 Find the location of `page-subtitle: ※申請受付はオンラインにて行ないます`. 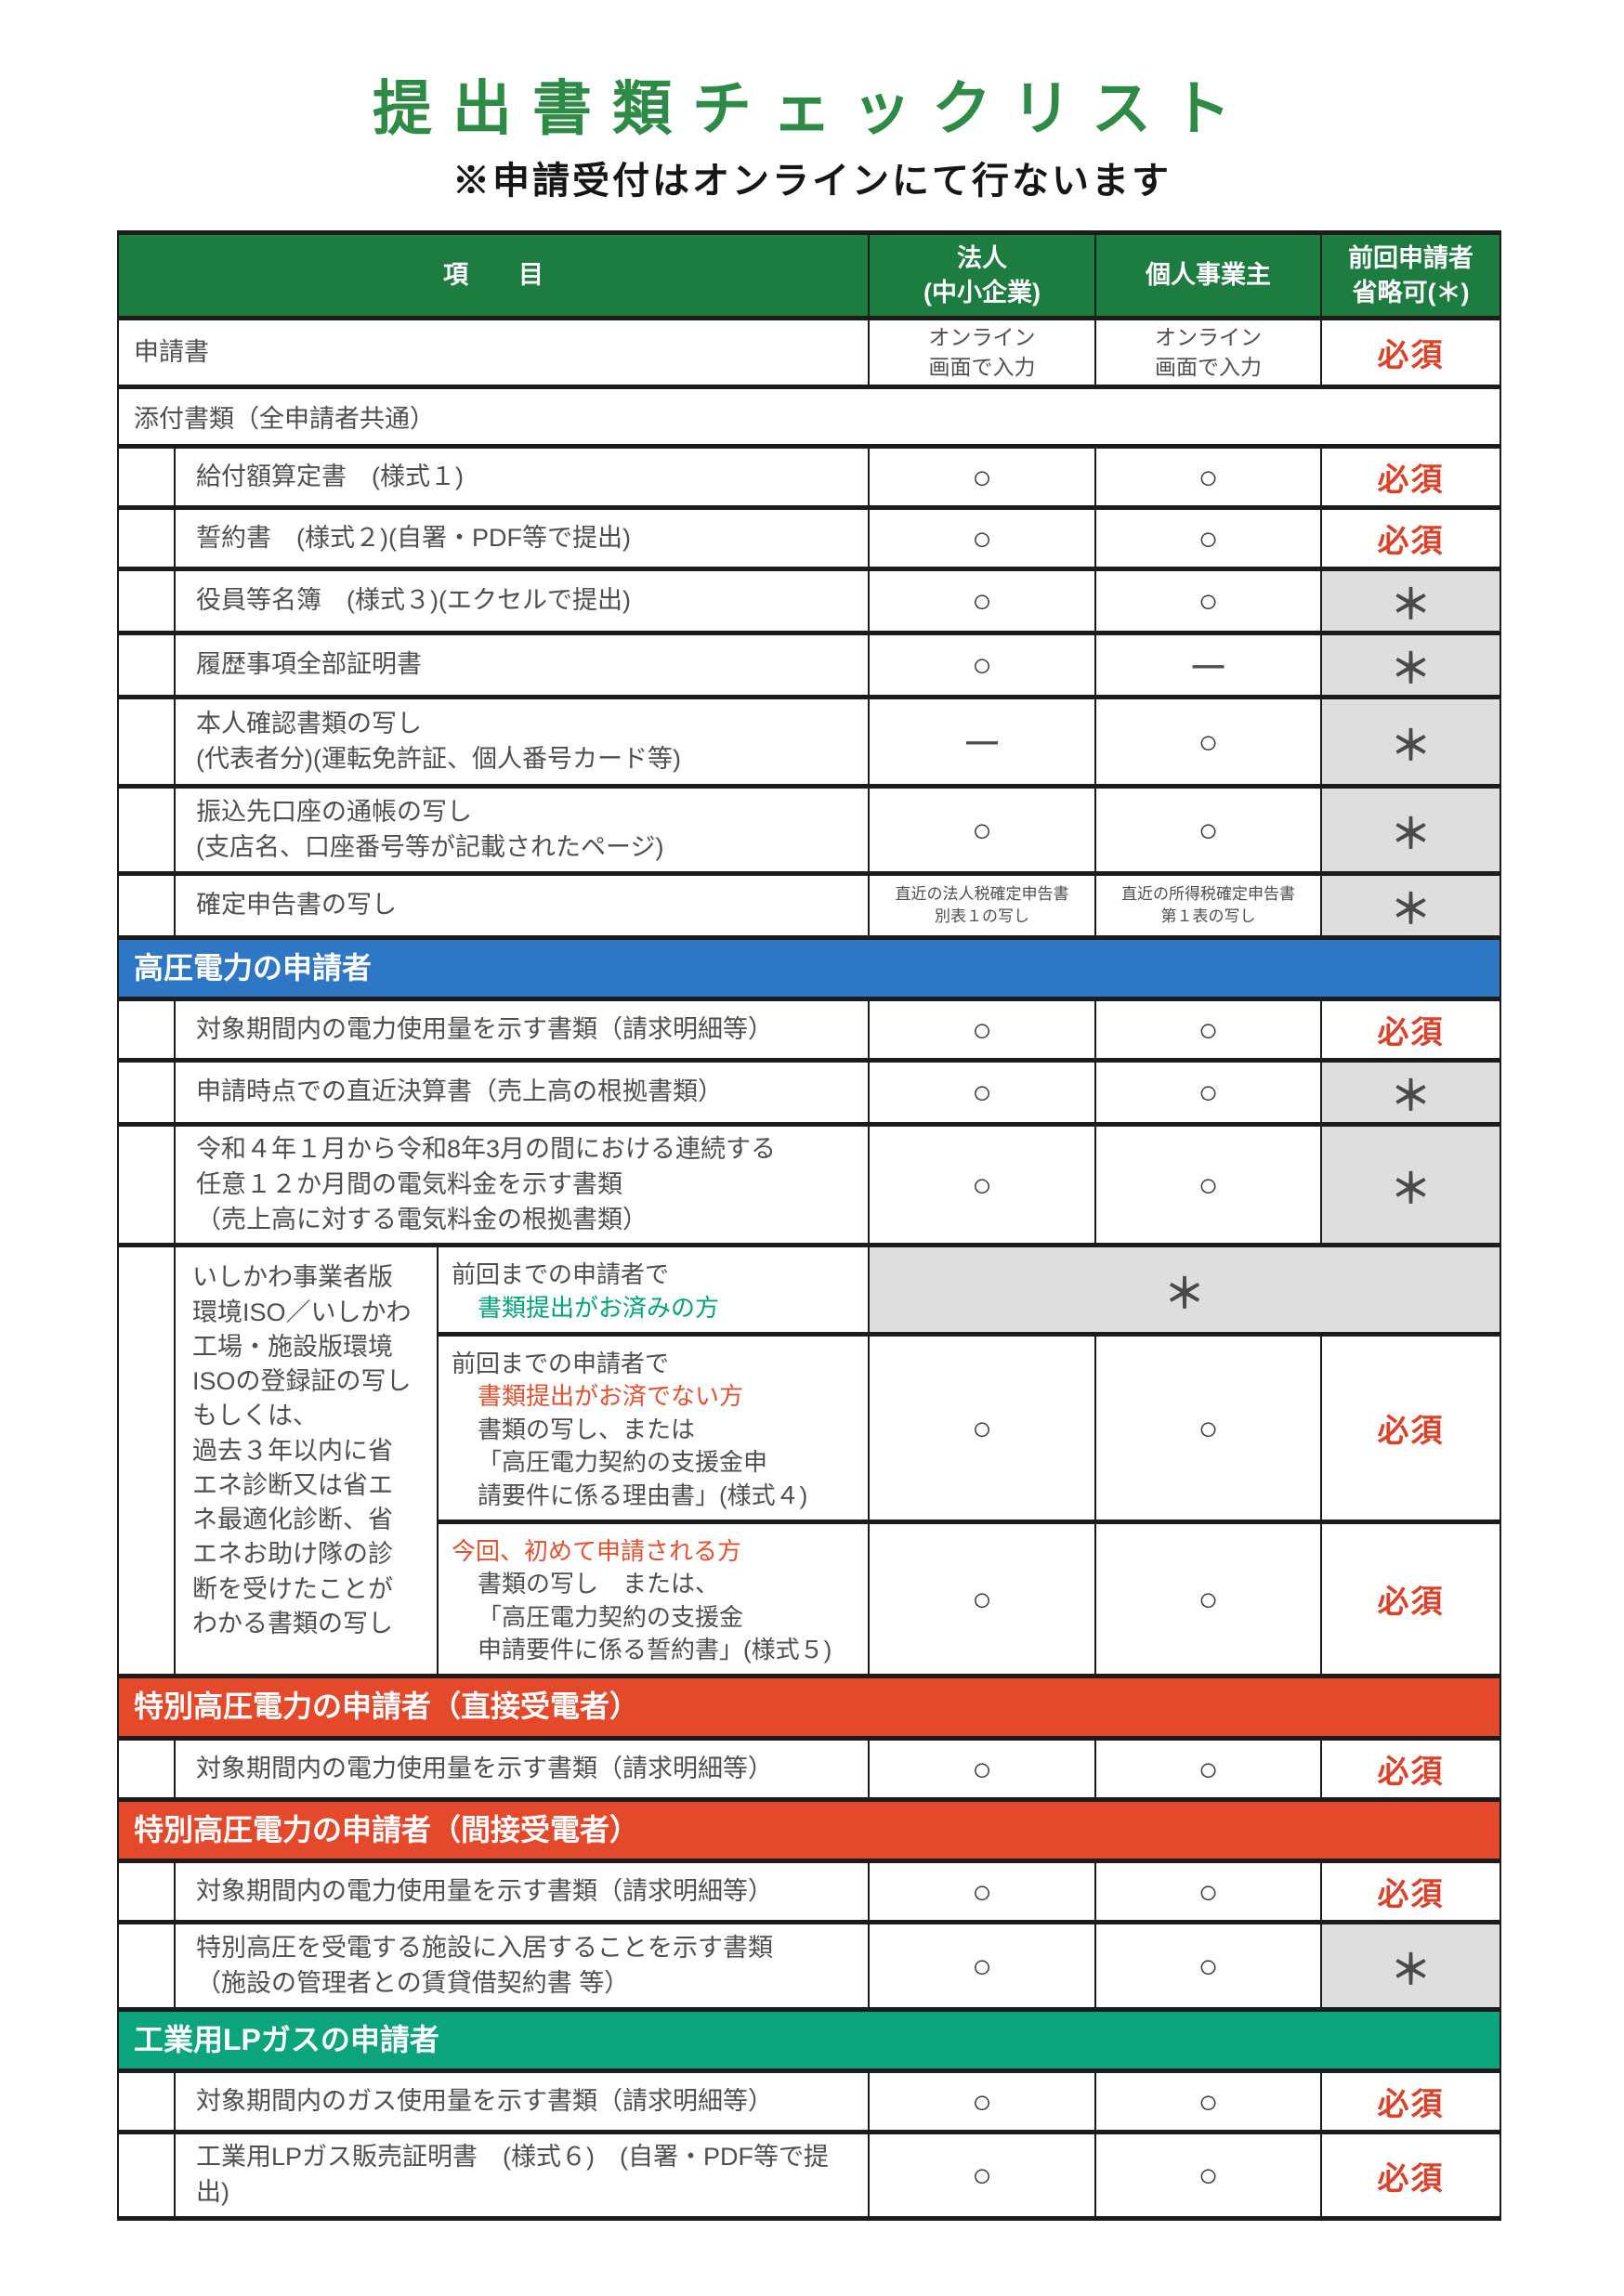

page-subtitle: ※申請受付はオンラインにて行ないます is located at coordinates (812, 181).